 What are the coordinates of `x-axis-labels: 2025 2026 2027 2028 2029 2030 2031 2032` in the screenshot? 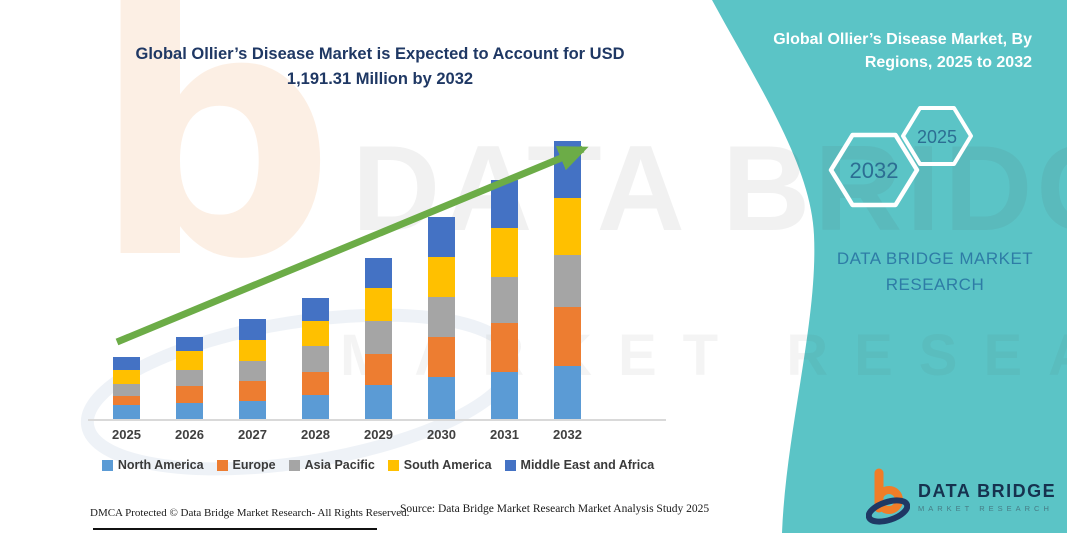 It's located at (347, 434).